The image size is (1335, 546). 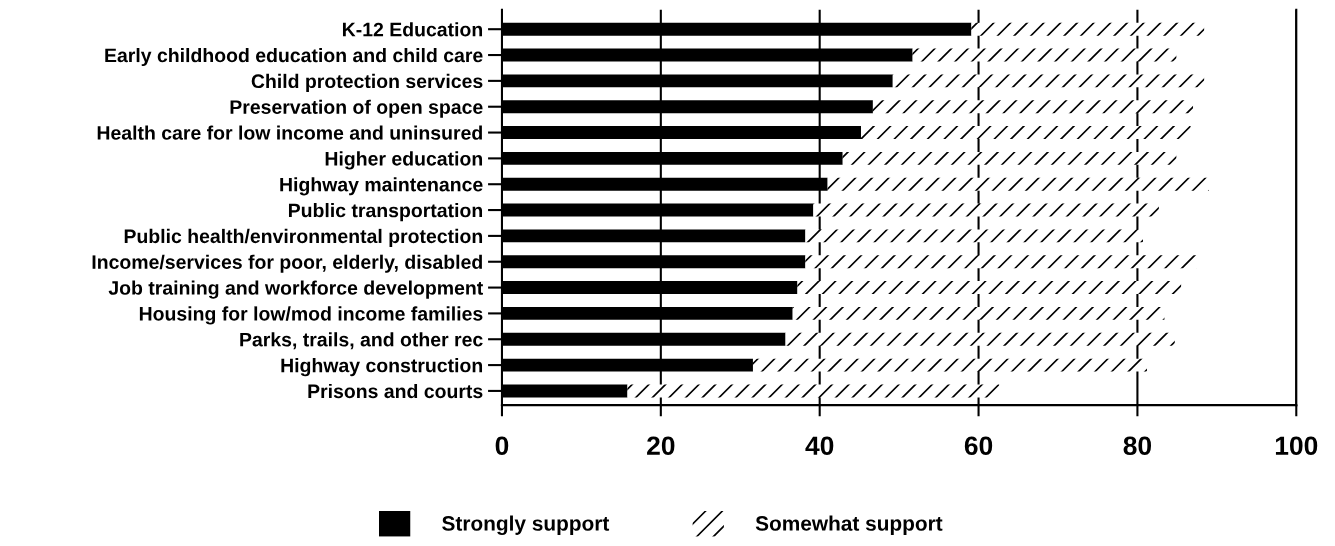 What do you see at coordinates (361, 341) in the screenshot?
I see `y-tick-label: Parks, trails, and other rec` at bounding box center [361, 341].